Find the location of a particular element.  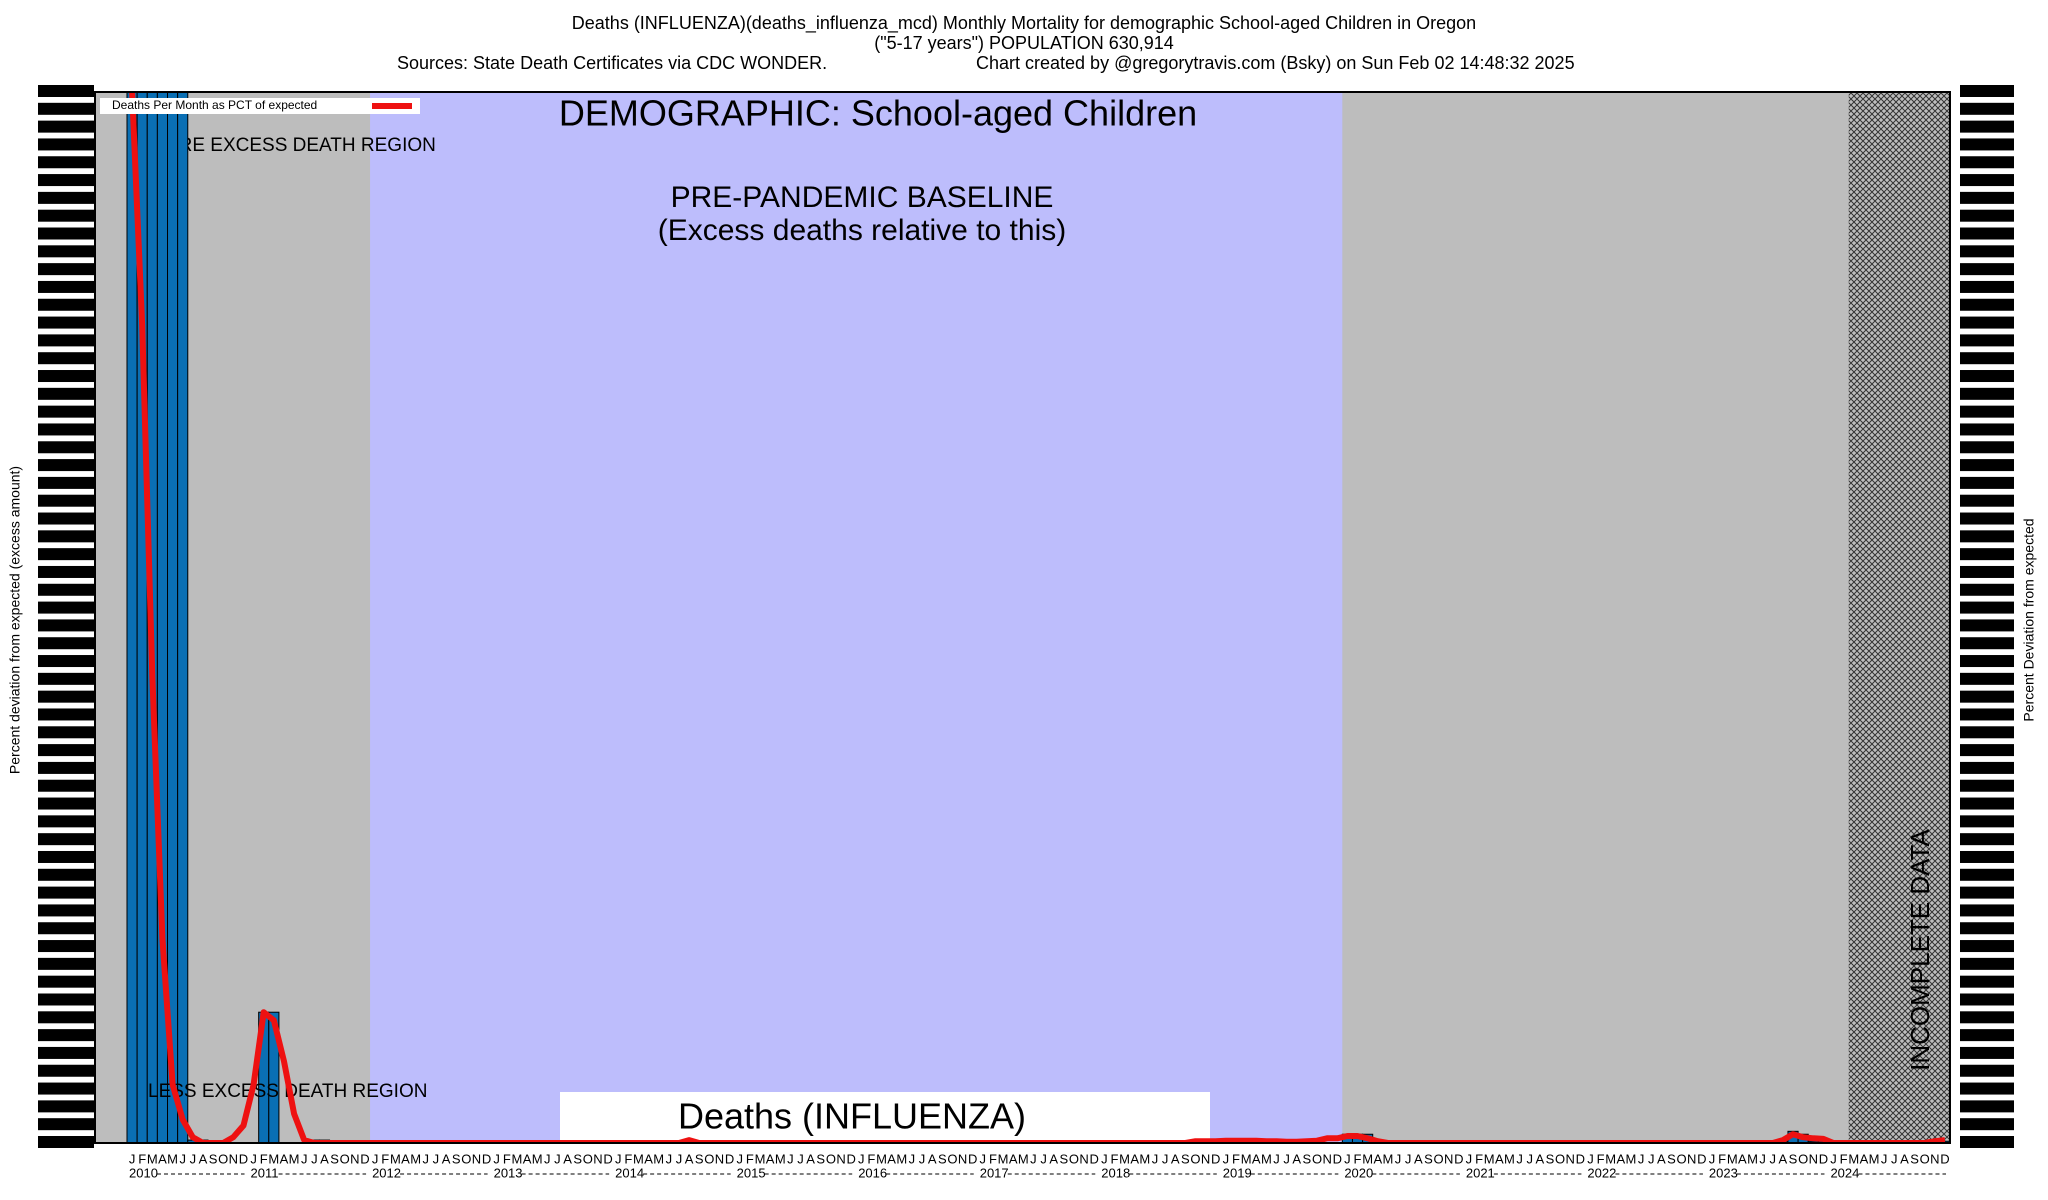

year-label: 2011 is located at coordinates (265, 1172).